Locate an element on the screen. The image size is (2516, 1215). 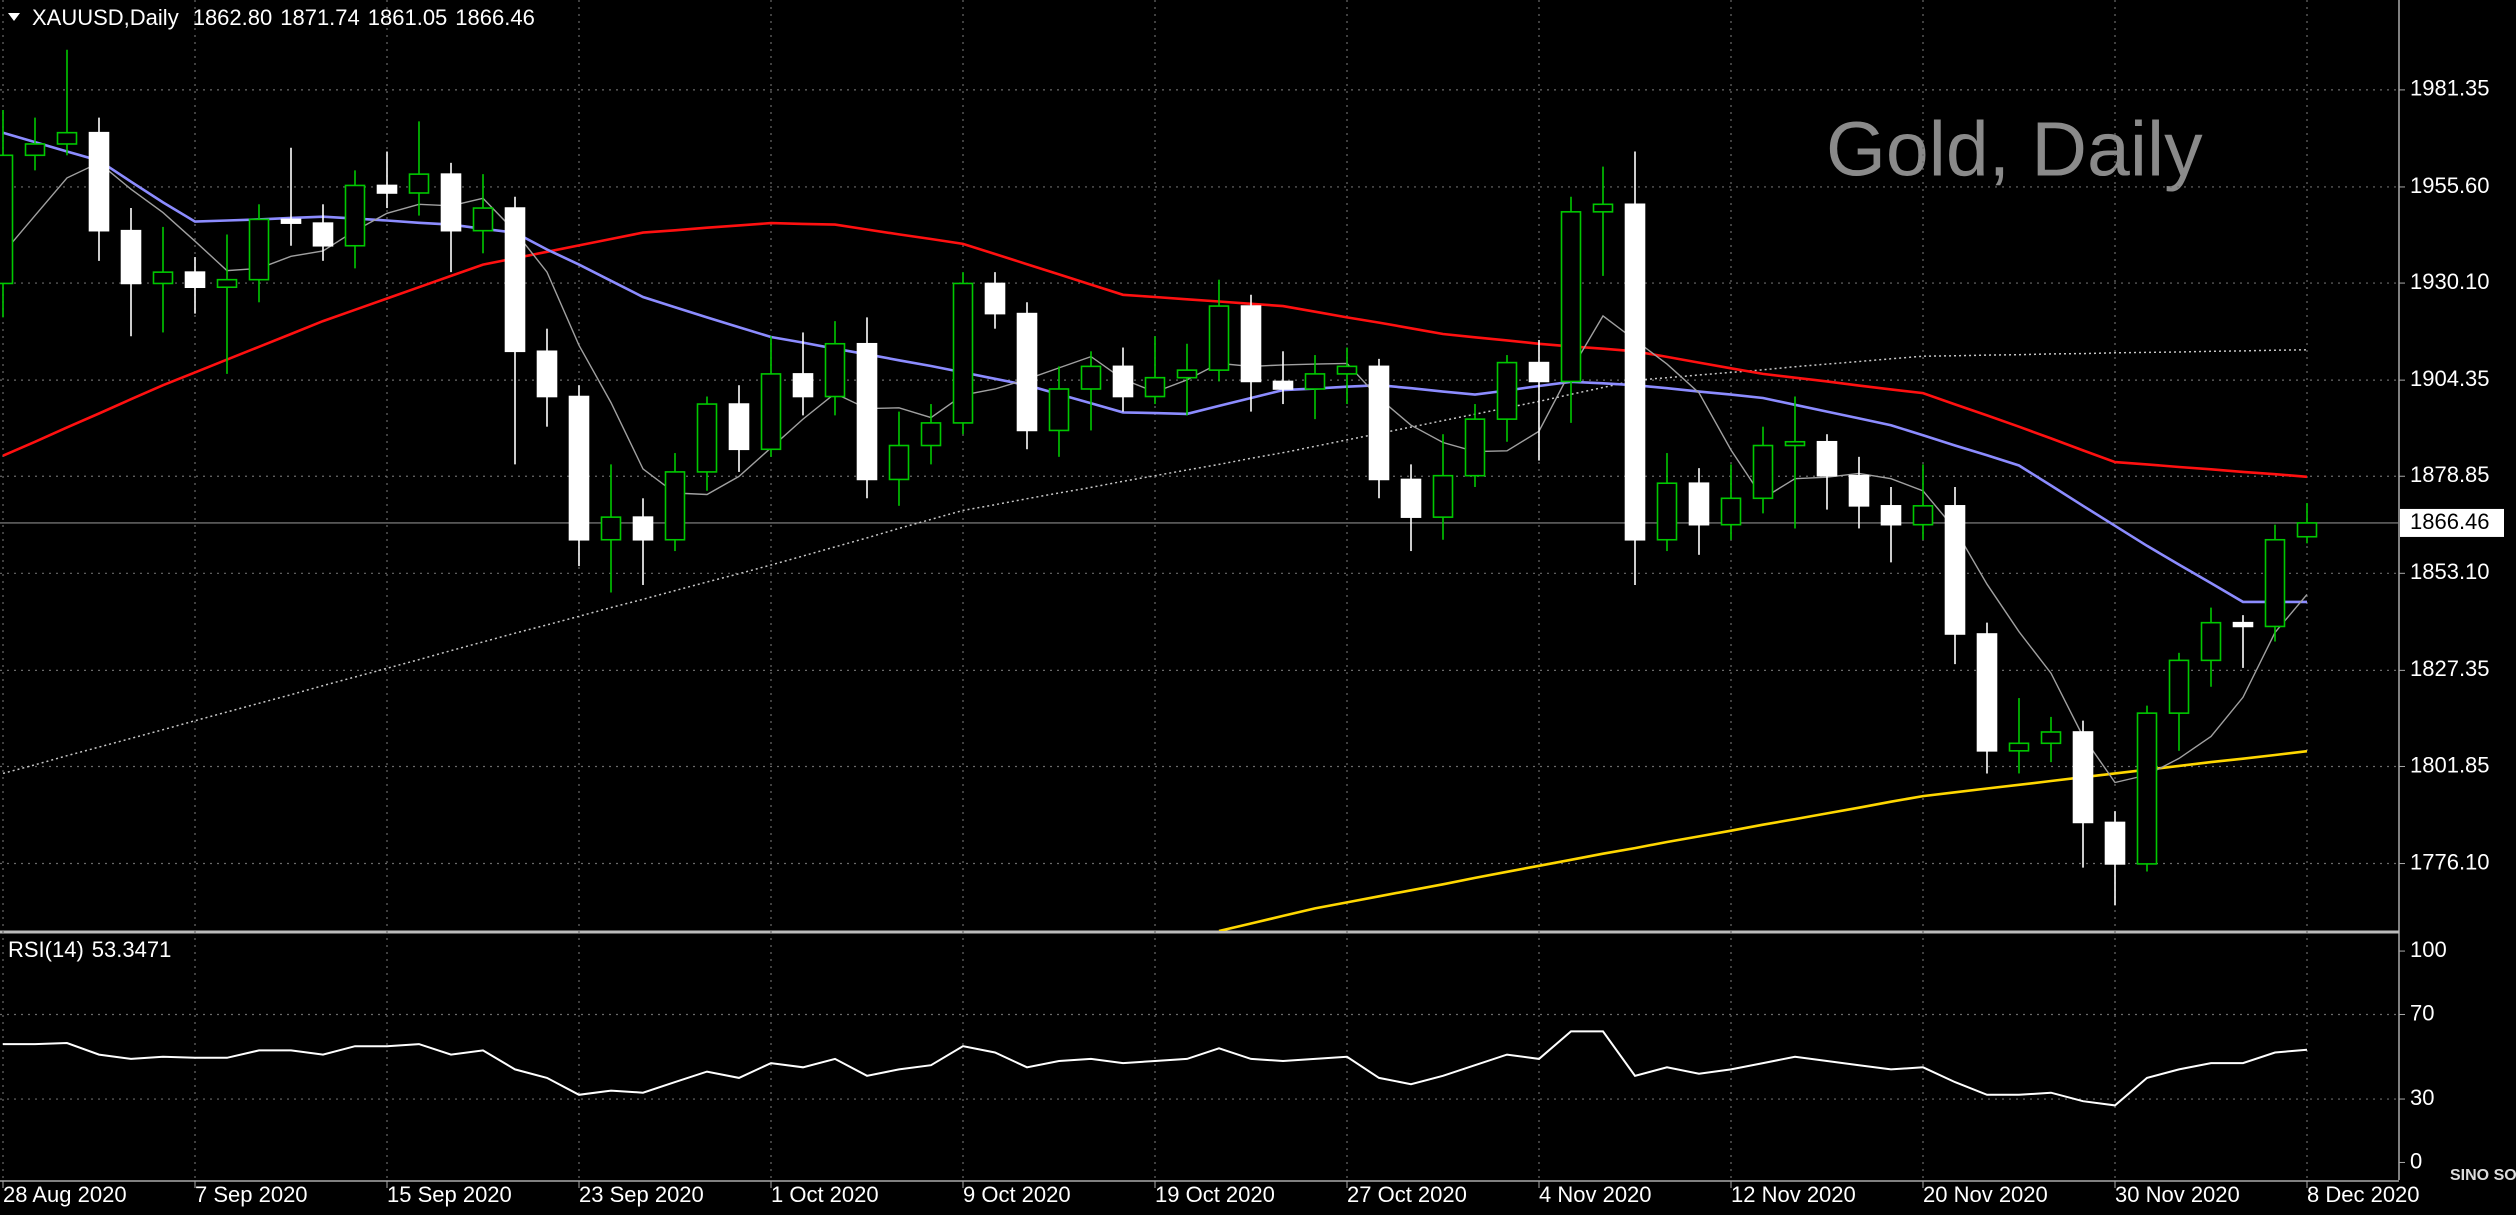
ohlc-value: 1871.74 is located at coordinates (320, 17).